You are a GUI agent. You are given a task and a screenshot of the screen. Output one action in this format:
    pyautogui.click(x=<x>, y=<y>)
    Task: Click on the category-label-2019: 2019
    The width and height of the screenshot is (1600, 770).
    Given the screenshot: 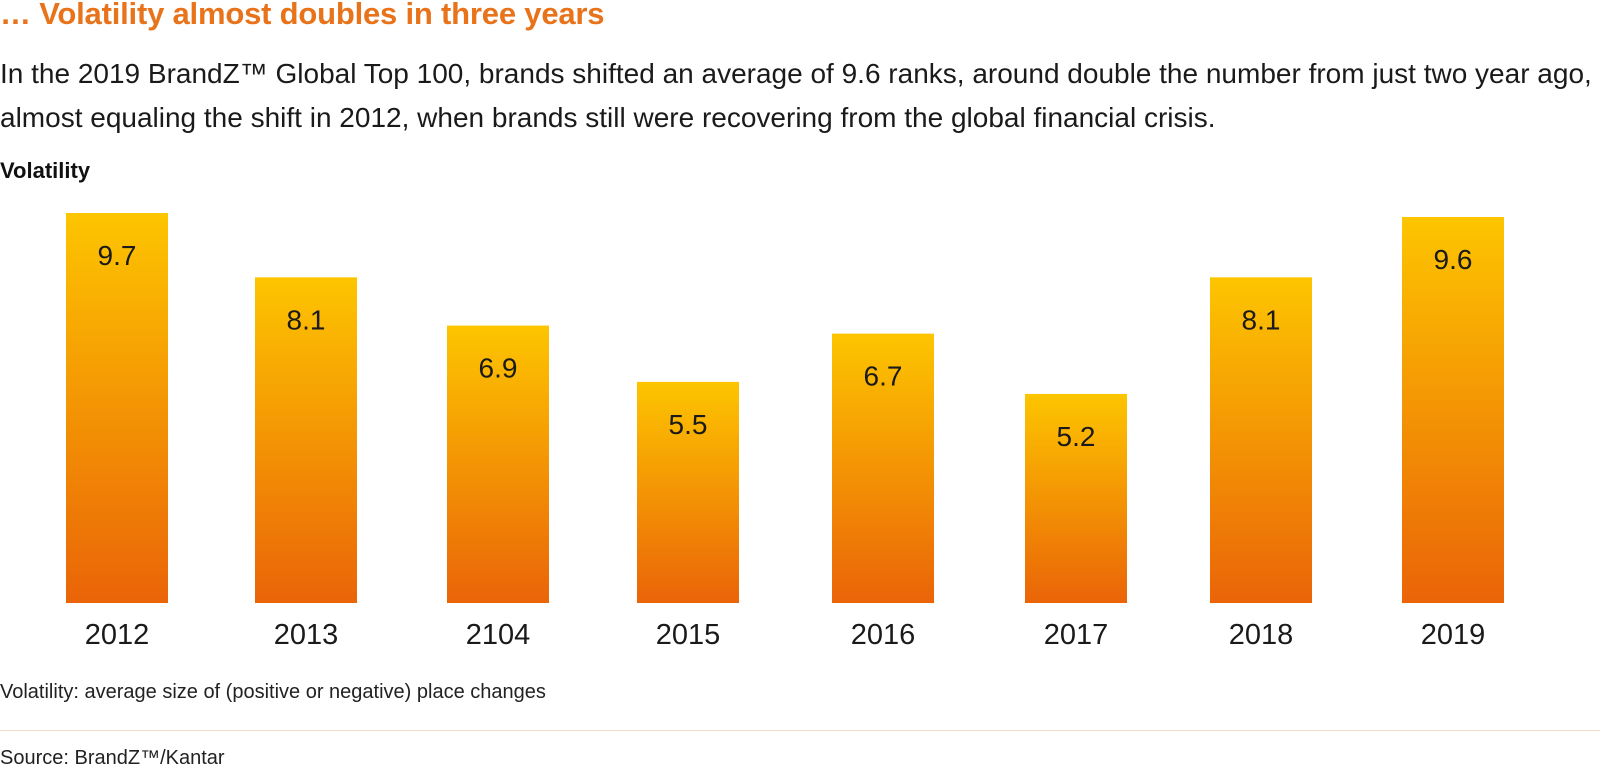 What is the action you would take?
    pyautogui.click(x=1453, y=634)
    